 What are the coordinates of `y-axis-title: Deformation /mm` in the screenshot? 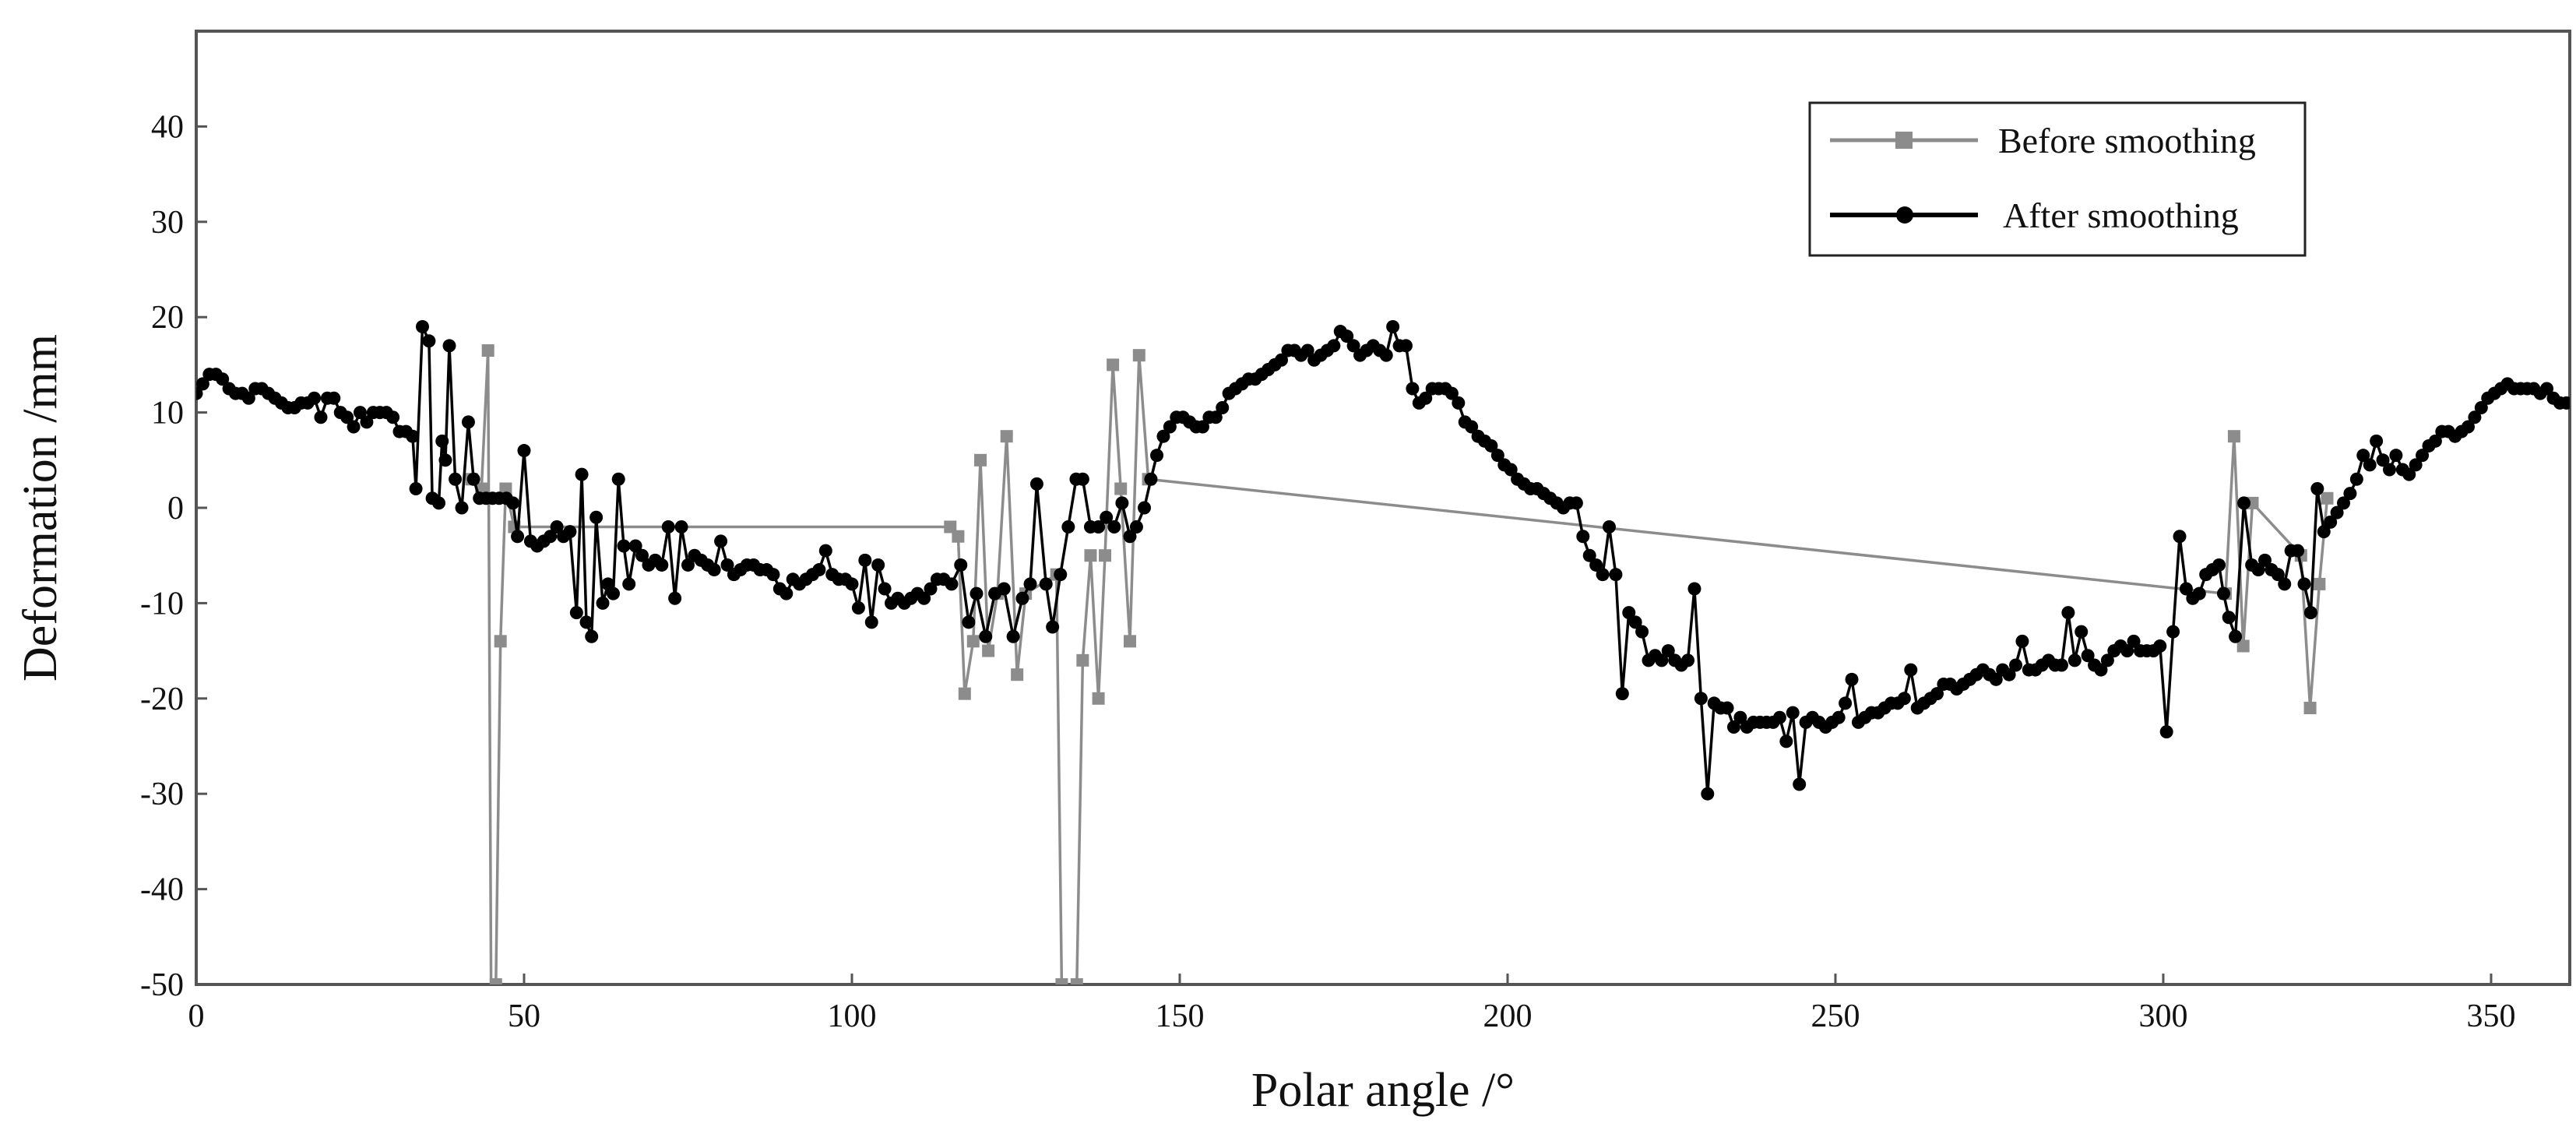 It's located at (40, 507).